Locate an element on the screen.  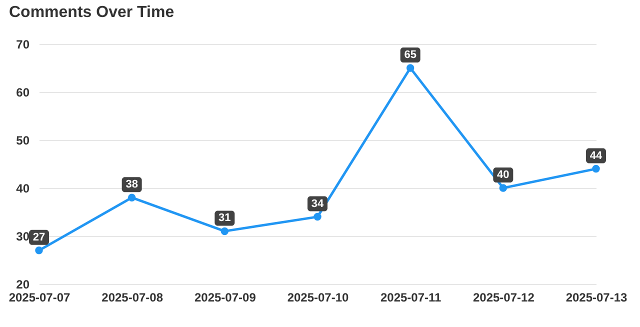
data-label: 34 is located at coordinates (317, 204).